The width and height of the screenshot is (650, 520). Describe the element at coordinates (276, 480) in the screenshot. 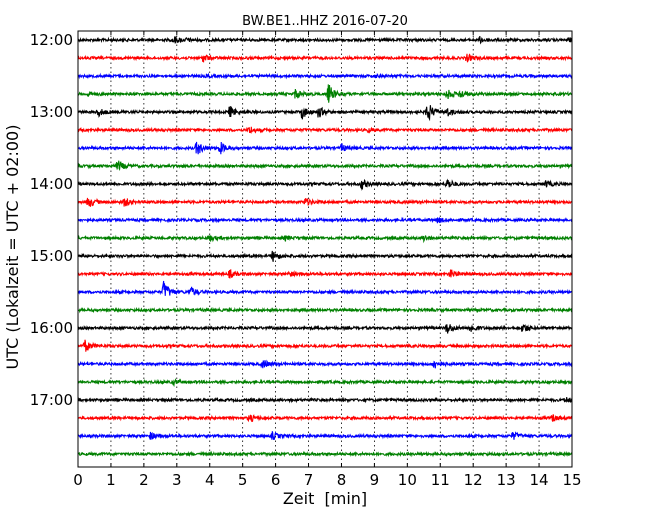

I see `x-tick-label: 6` at that location.